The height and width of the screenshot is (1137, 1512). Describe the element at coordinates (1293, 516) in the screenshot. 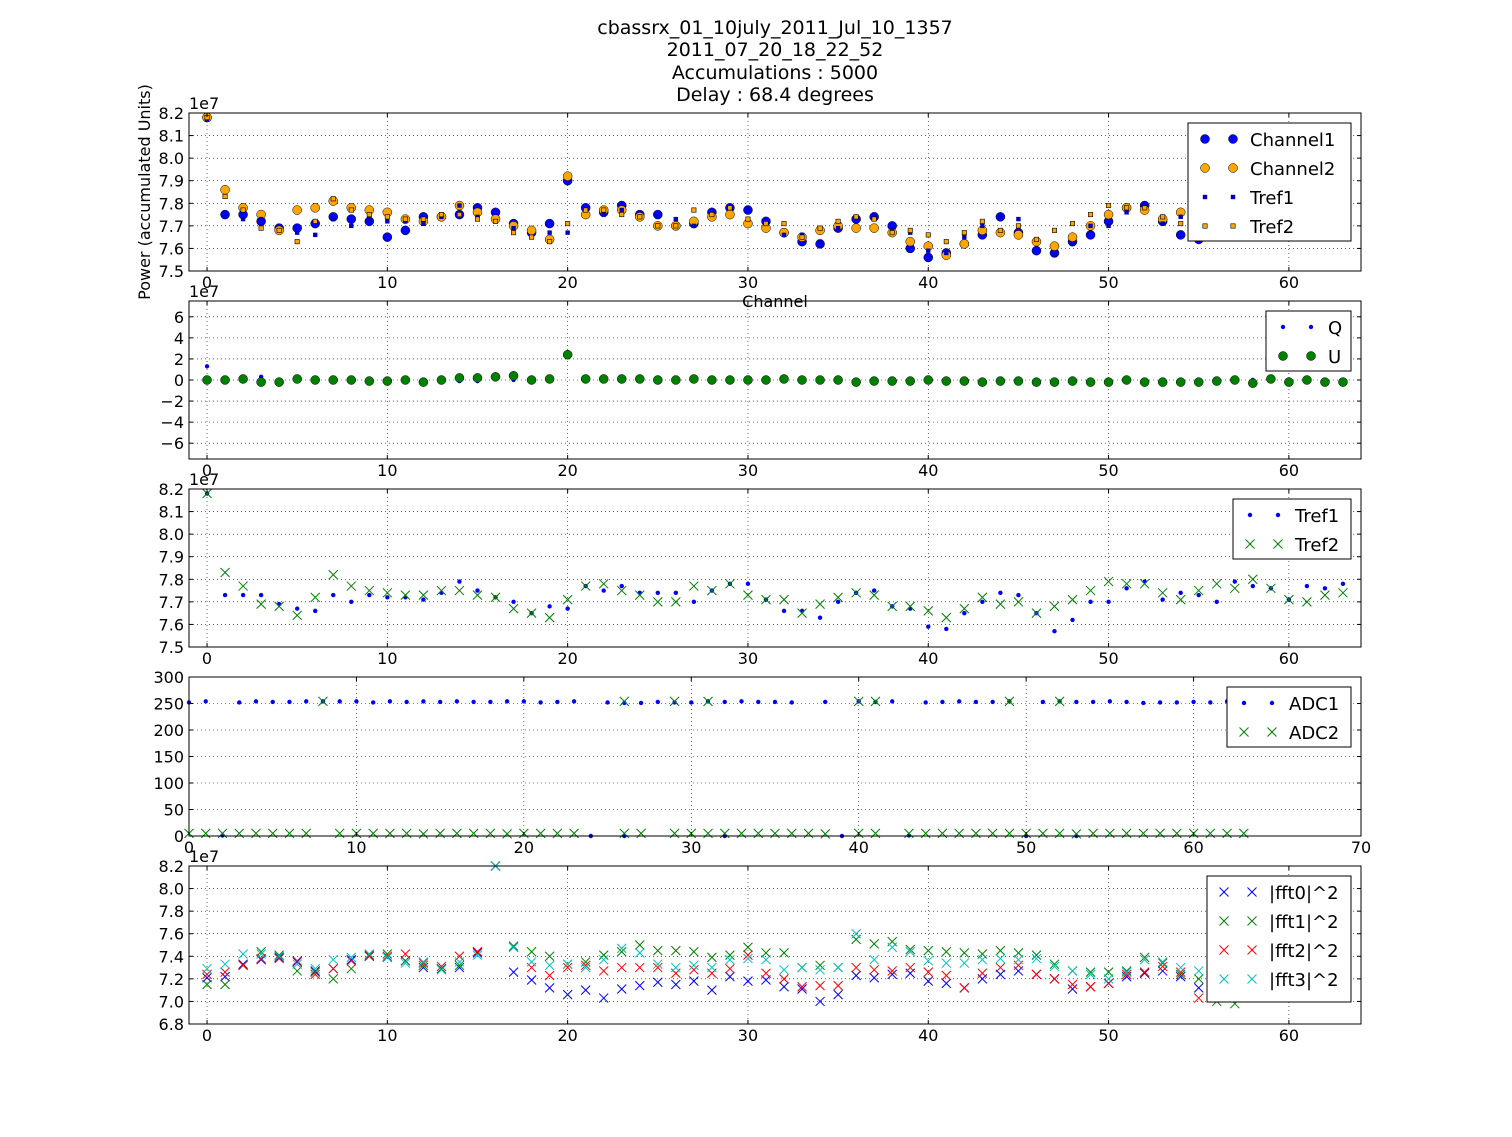

I see `legend-item: Tref1` at that location.